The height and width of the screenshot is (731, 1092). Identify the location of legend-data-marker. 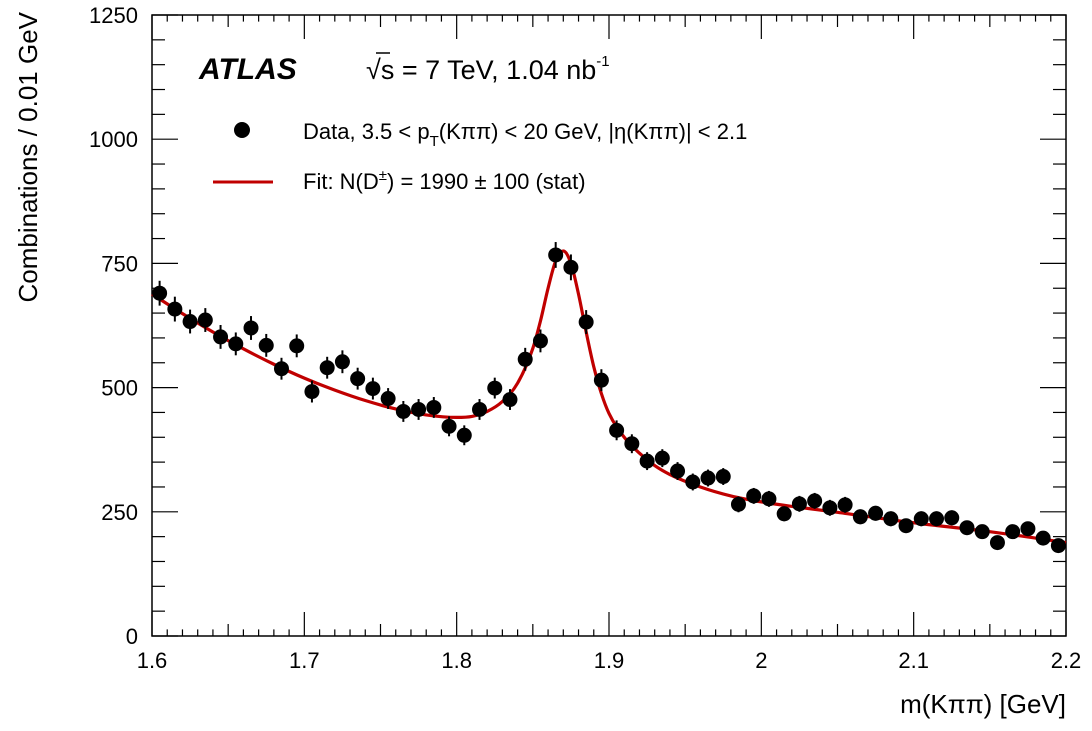
(242, 130).